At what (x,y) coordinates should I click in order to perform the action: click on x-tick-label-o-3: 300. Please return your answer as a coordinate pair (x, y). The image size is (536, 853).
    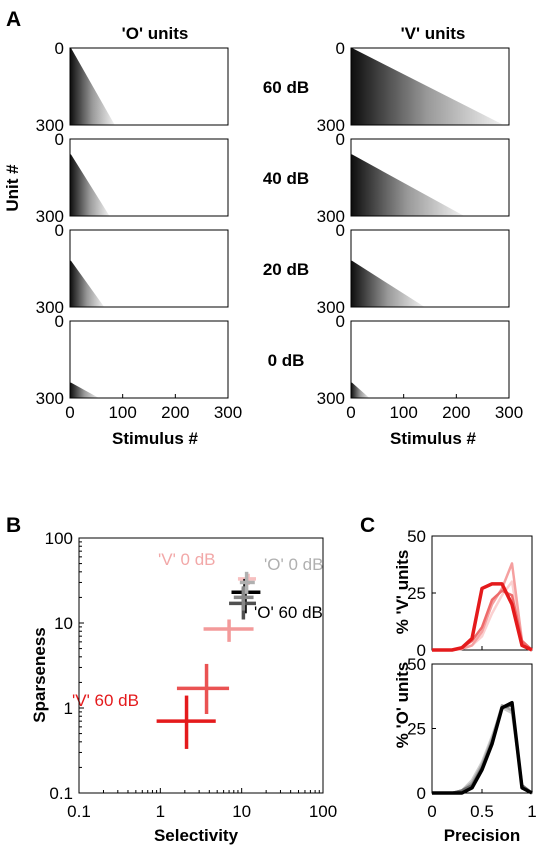
    Looking at the image, I should click on (228, 412).